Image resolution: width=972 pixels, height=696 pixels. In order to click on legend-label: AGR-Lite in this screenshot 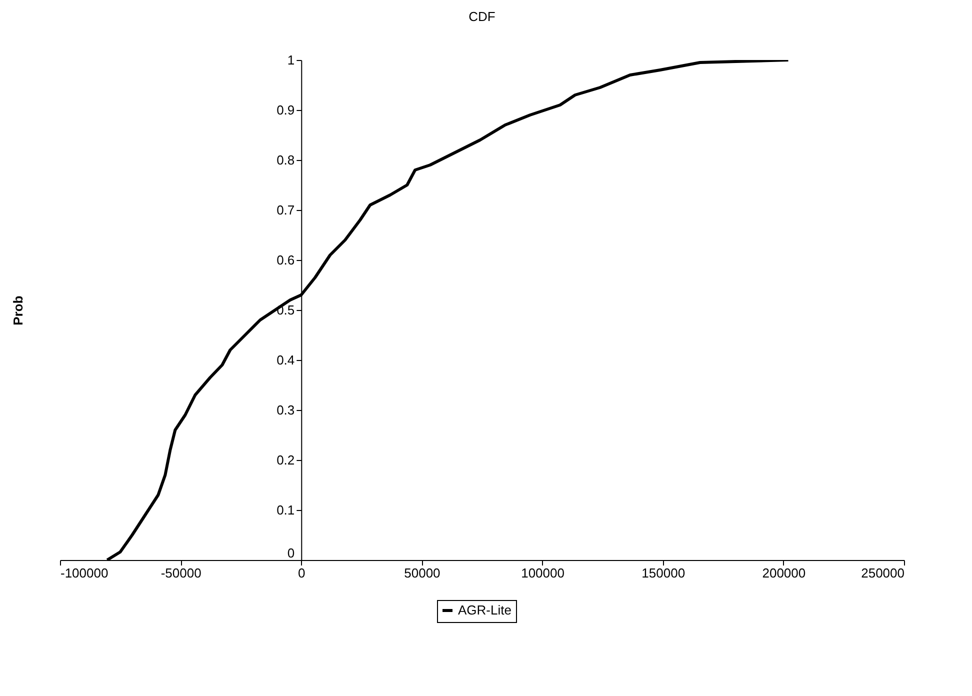, I will do `click(485, 610)`.